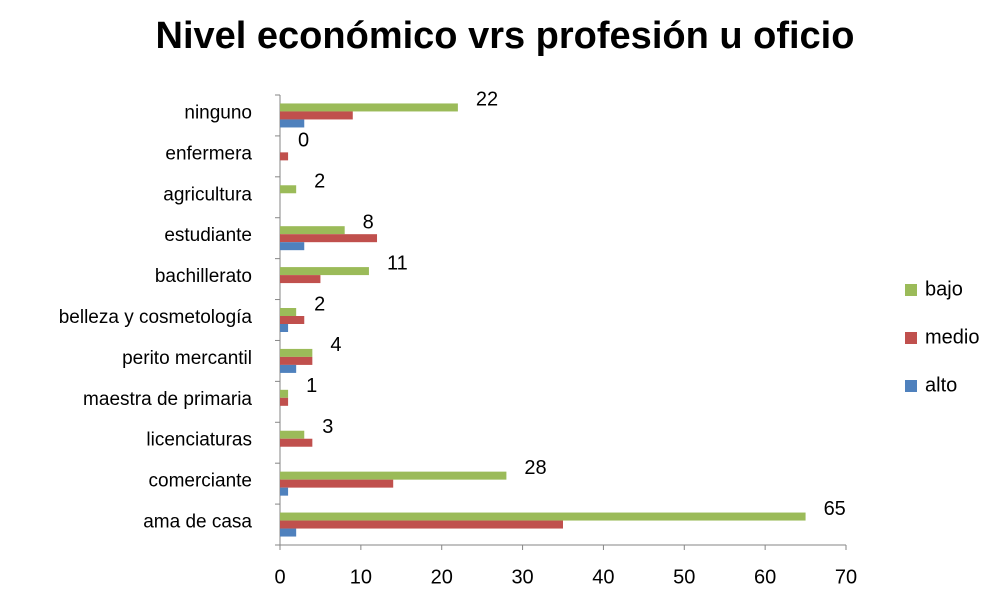  Describe the element at coordinates (505, 36) in the screenshot. I see `chart-title: Nivel económico vrs profesión u oficio` at that location.